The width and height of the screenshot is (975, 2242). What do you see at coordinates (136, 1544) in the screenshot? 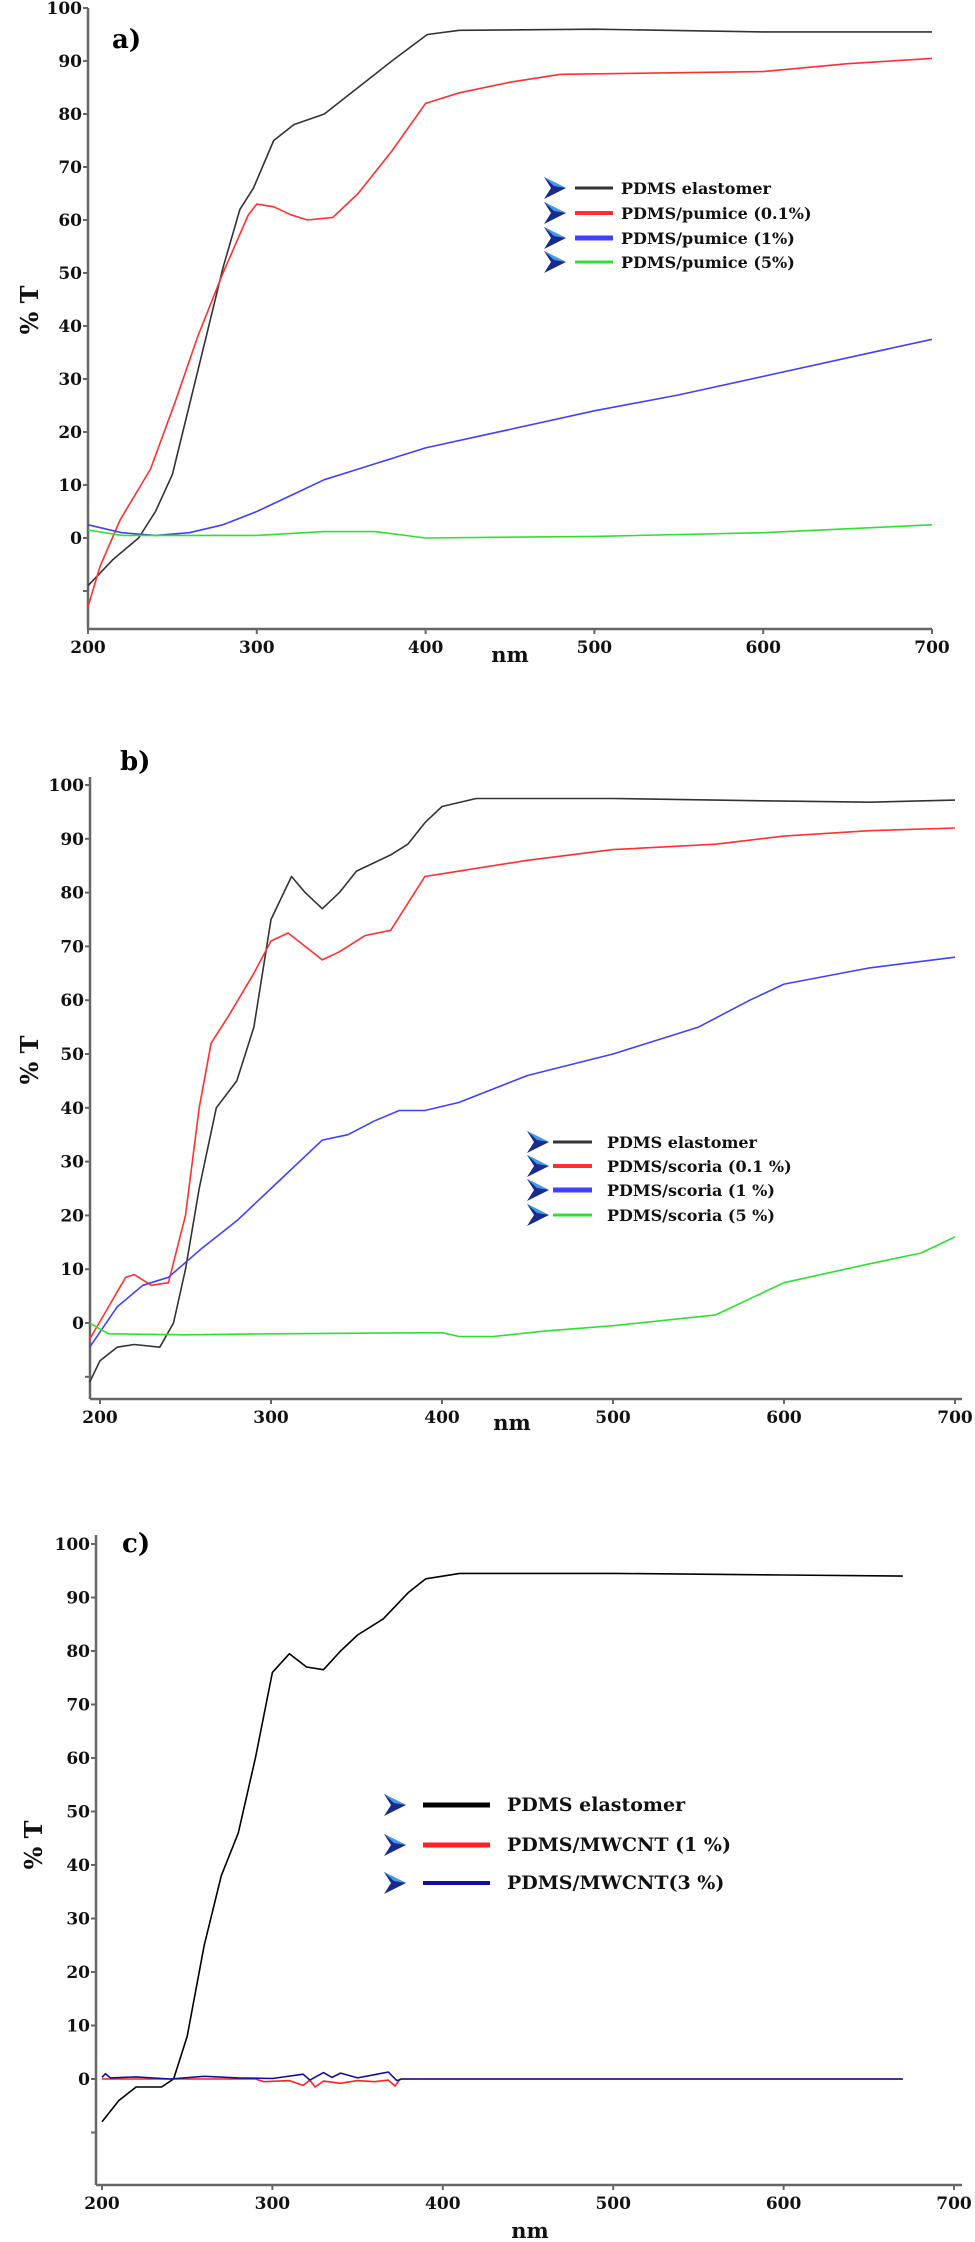
I see `panel-label: c)` at bounding box center [136, 1544].